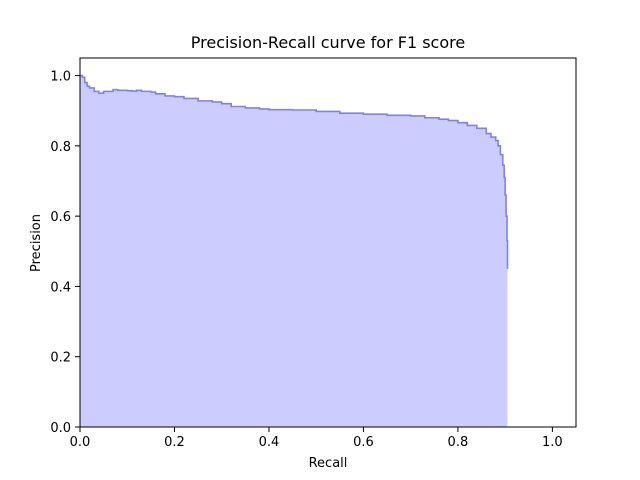 This screenshot has height=480, width=640. What do you see at coordinates (552, 442) in the screenshot?
I see `x-tick-label: 1.0` at bounding box center [552, 442].